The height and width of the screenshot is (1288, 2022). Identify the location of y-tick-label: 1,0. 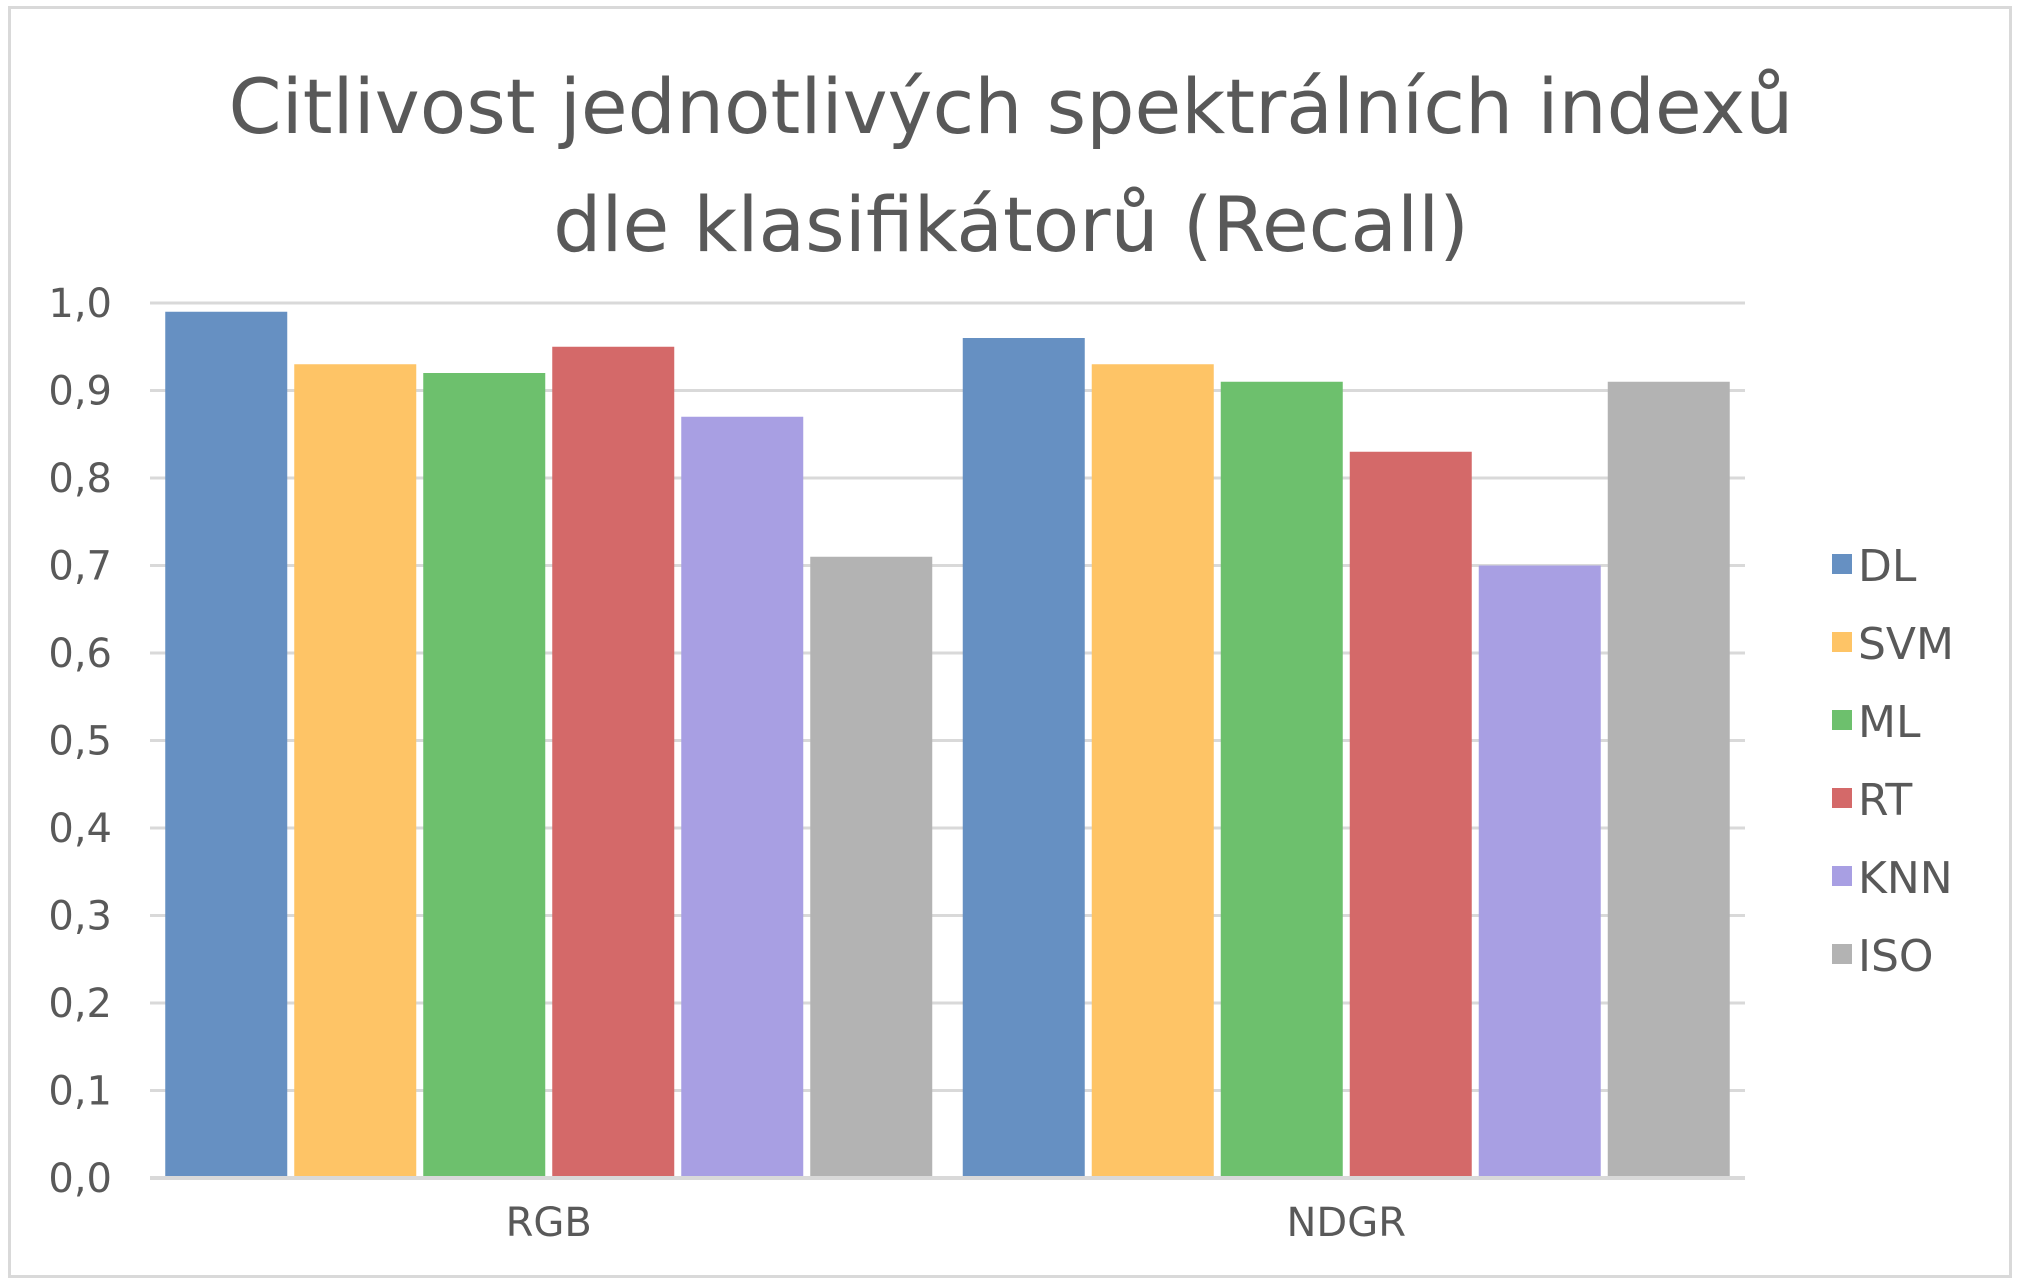
(80, 304).